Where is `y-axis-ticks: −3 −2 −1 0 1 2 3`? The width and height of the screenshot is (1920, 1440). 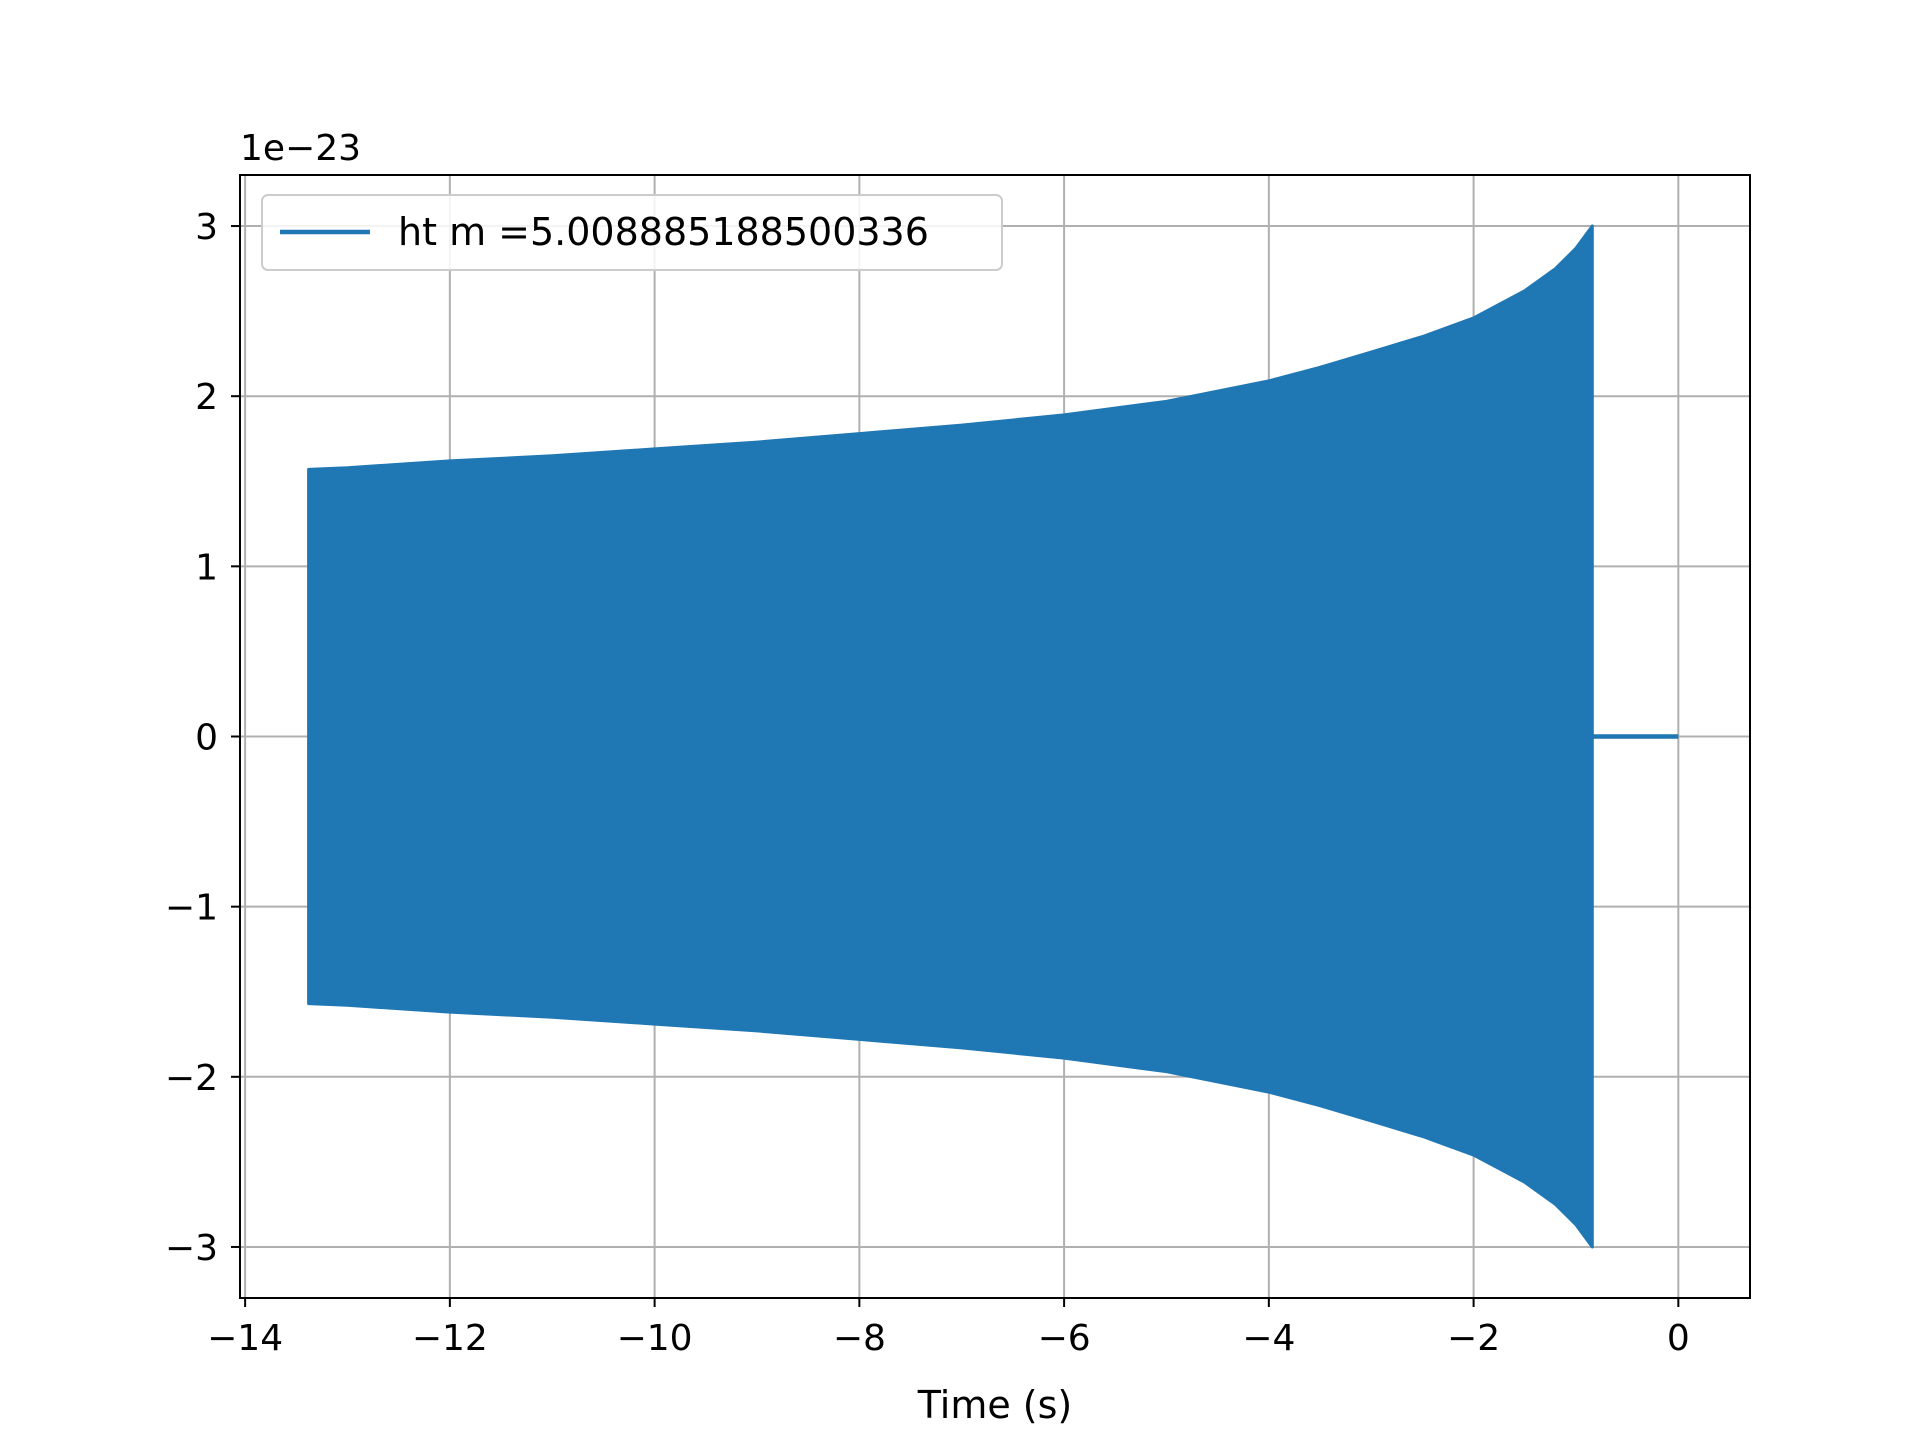
y-axis-ticks: −3 −2 −1 0 1 2 3 is located at coordinates (202, 738).